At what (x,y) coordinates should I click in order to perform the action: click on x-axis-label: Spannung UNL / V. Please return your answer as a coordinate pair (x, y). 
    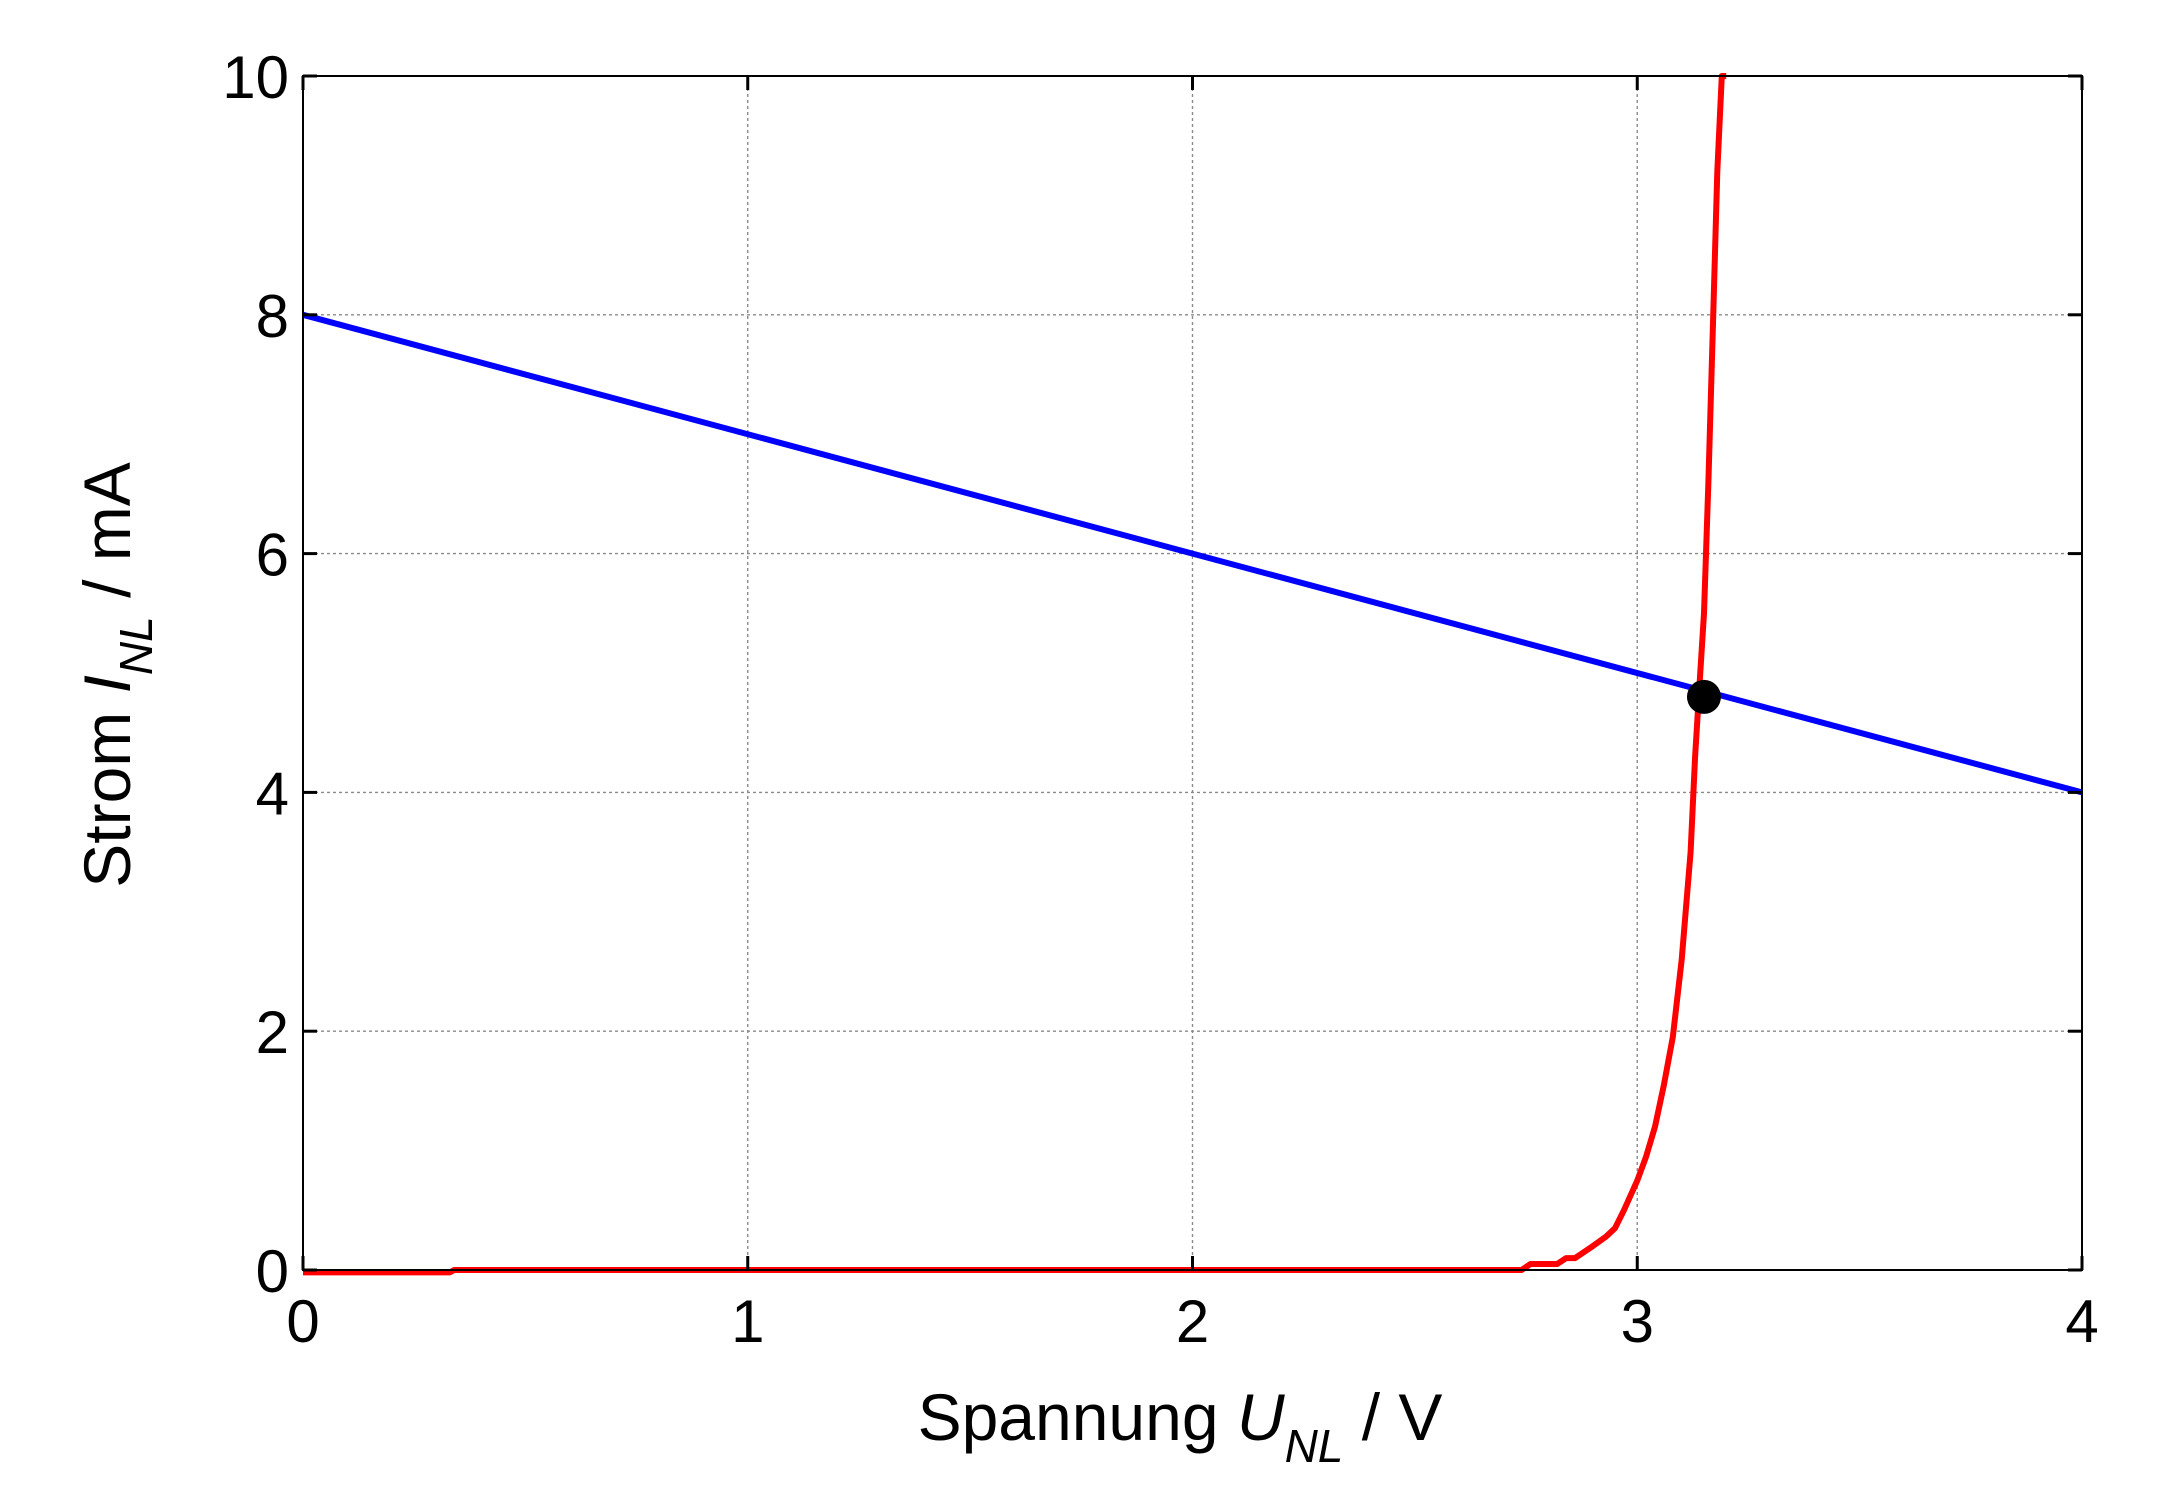
    Looking at the image, I should click on (1180, 1426).